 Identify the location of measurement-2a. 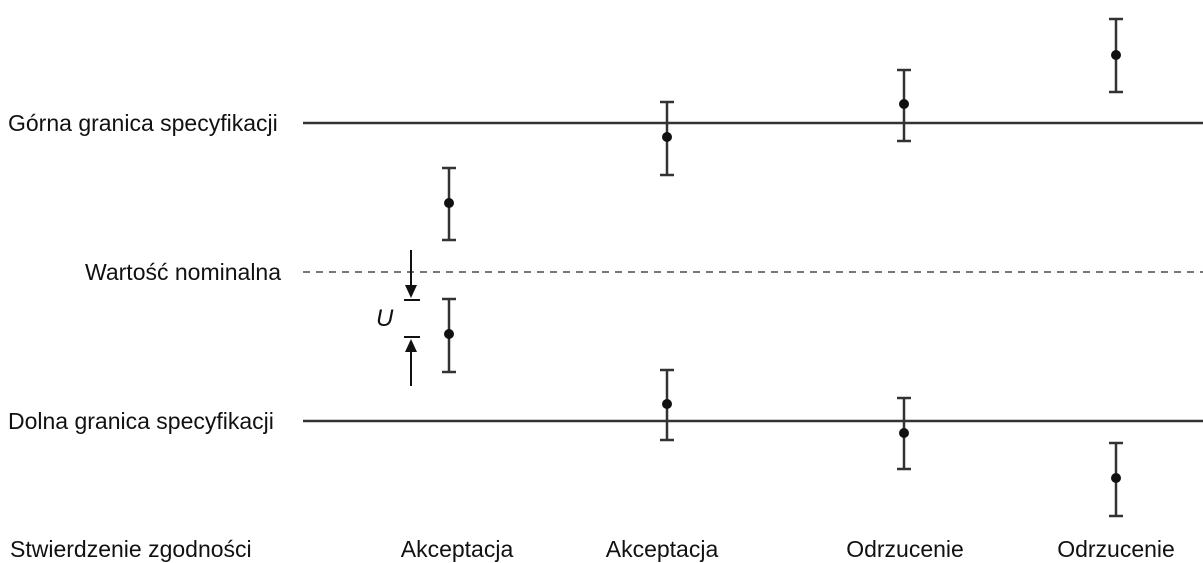
(667, 138).